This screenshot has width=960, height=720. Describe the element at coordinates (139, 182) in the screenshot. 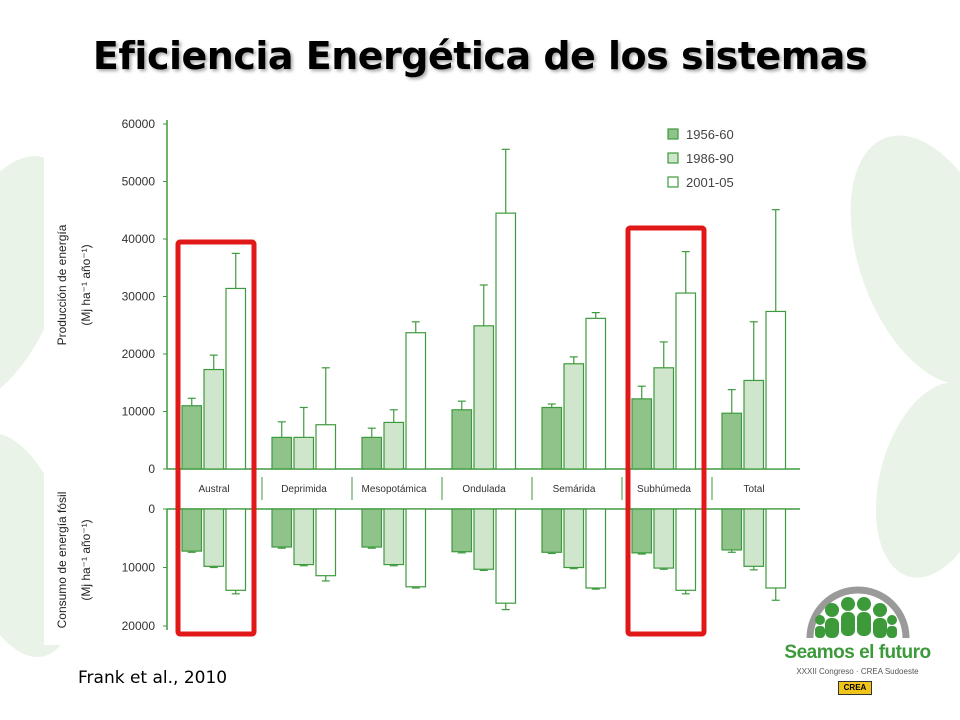

I see `production-tick-label: 50000` at that location.